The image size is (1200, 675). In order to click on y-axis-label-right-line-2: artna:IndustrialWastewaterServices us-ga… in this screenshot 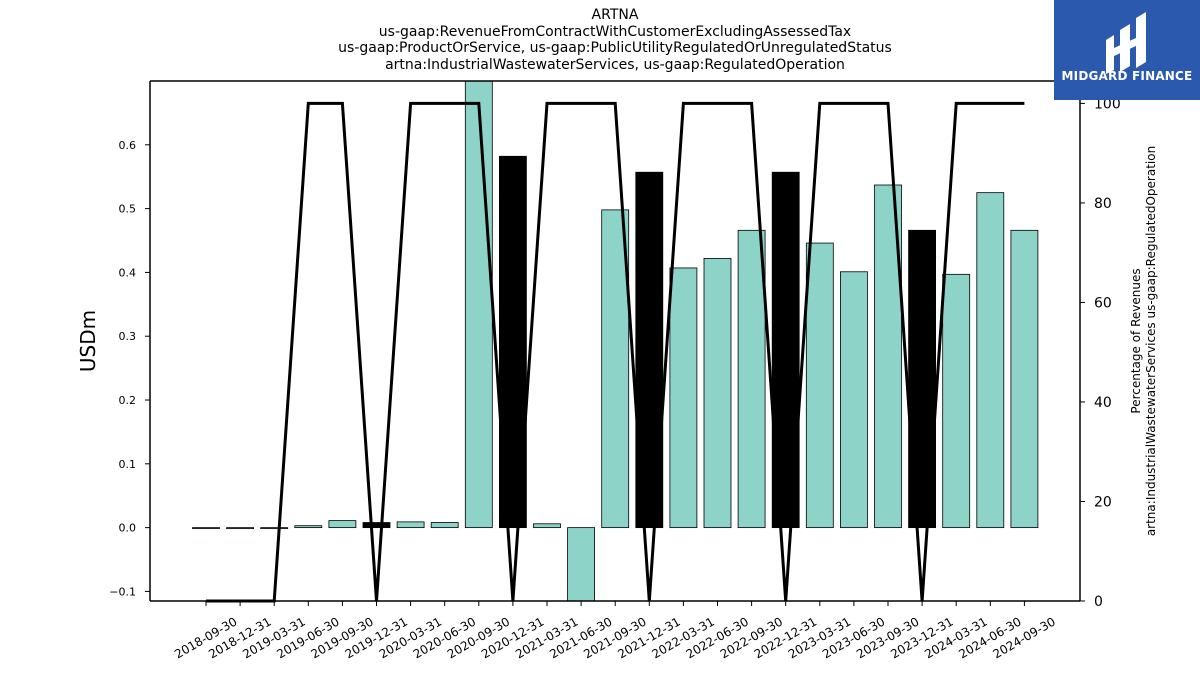, I will do `click(1151, 341)`.